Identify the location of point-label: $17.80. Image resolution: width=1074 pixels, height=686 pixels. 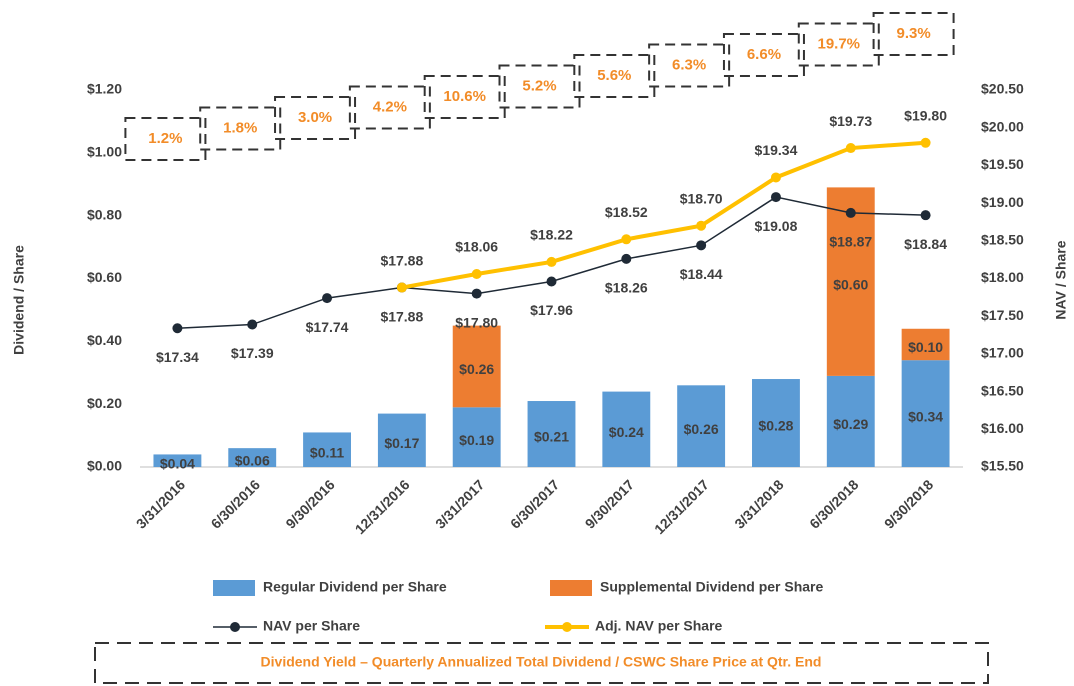
(476, 322).